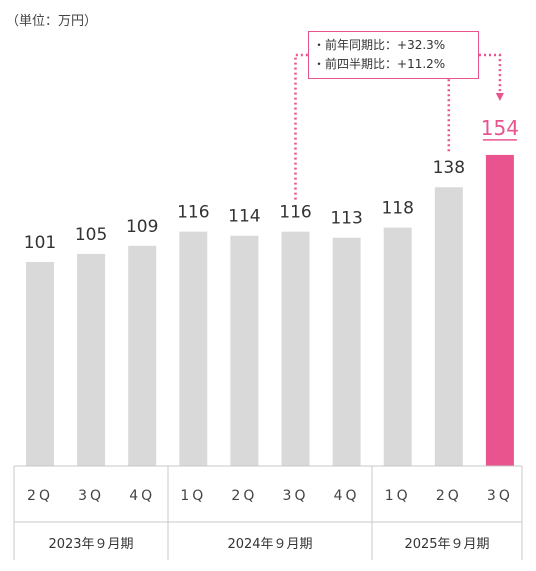 The width and height of the screenshot is (536, 571). What do you see at coordinates (400, 64) in the screenshot?
I see `qoq-growth-text: 前四半期比：+11.2%` at bounding box center [400, 64].